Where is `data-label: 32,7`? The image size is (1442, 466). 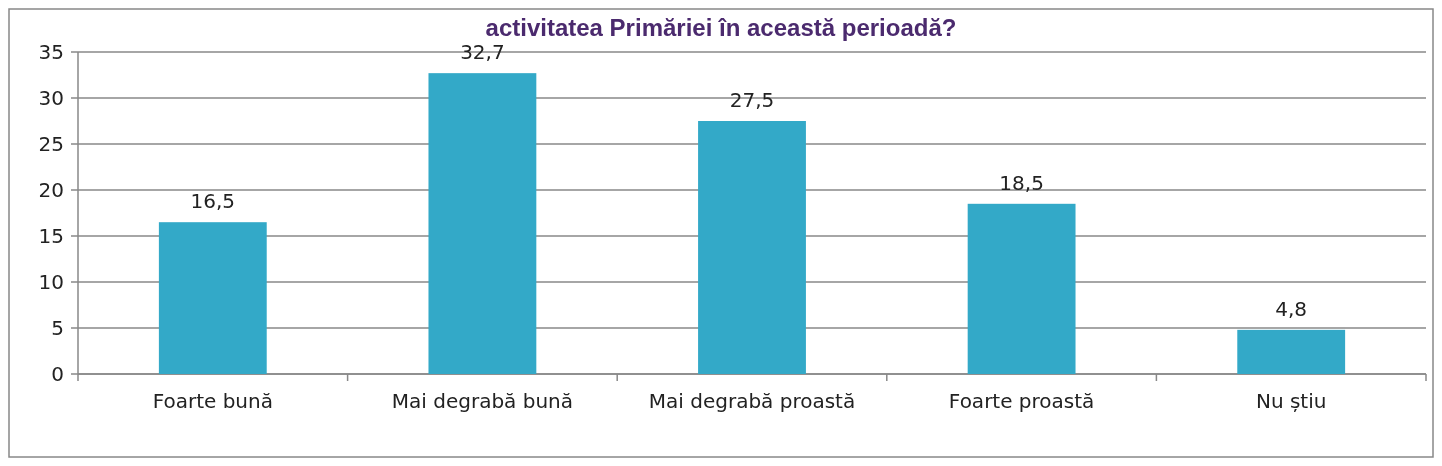 data-label: 32,7 is located at coordinates (482, 52).